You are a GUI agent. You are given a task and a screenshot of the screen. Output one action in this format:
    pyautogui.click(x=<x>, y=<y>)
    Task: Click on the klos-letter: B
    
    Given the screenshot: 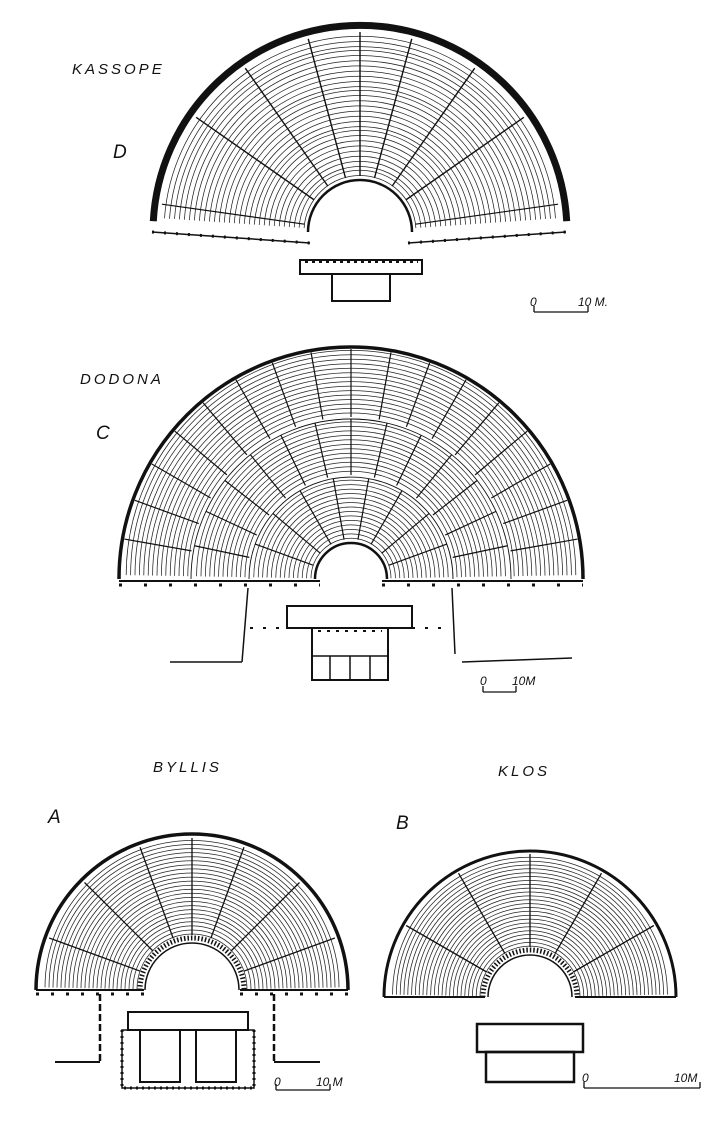 What is the action you would take?
    pyautogui.click(x=402, y=823)
    